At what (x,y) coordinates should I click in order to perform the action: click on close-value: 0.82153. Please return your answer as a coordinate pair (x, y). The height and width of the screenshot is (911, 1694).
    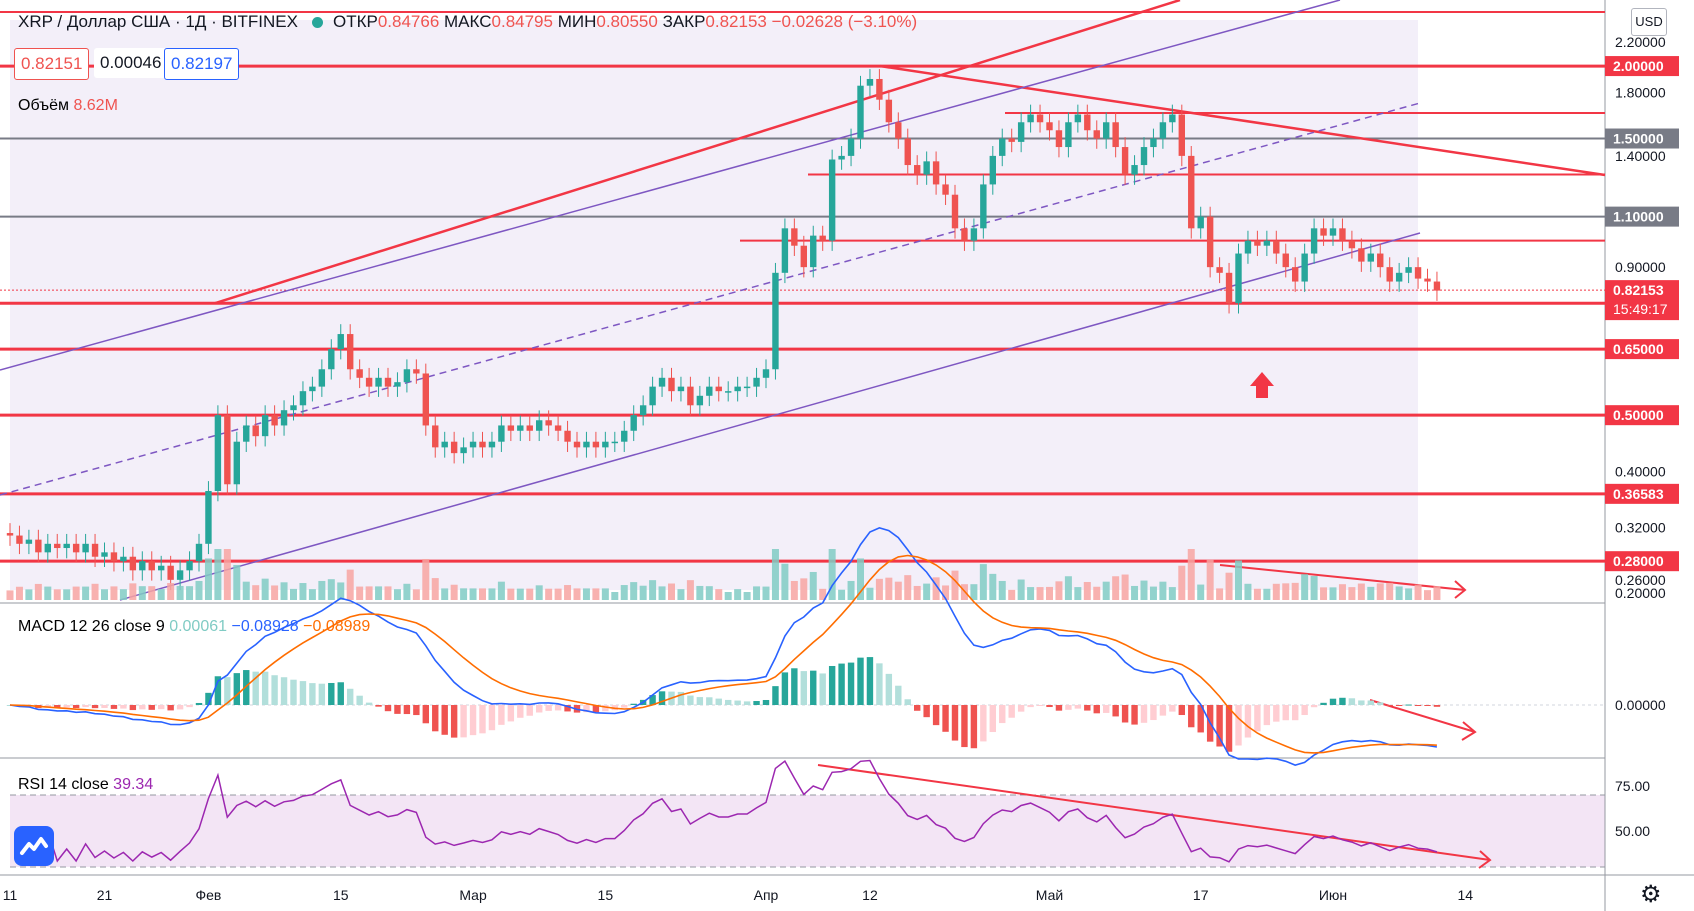
    Looking at the image, I should click on (736, 21).